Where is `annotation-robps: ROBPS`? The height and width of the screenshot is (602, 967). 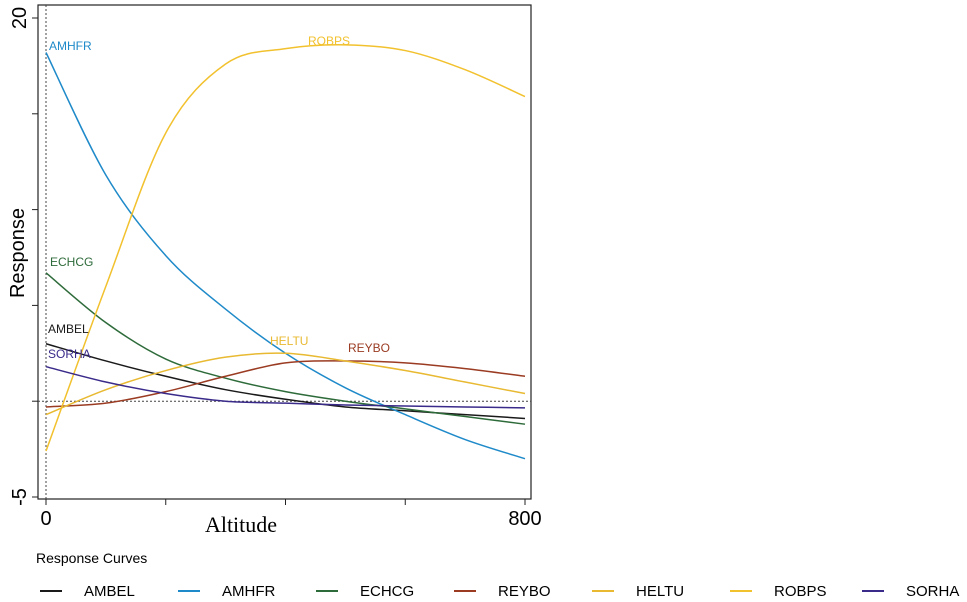 annotation-robps: ROBPS is located at coordinates (329, 41).